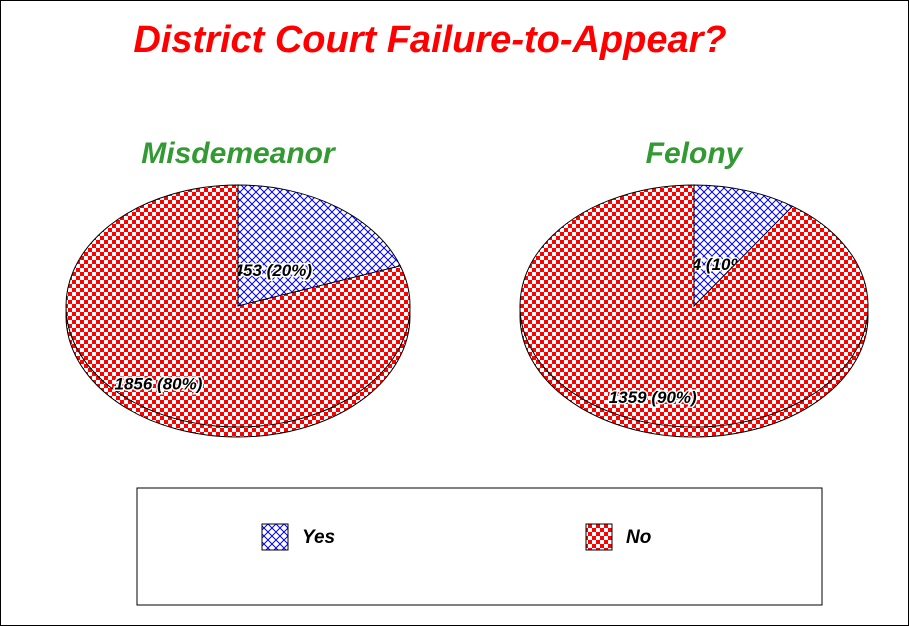 Image resolution: width=909 pixels, height=626 pixels. Describe the element at coordinates (318, 537) in the screenshot. I see `legend-label: Yes` at that location.